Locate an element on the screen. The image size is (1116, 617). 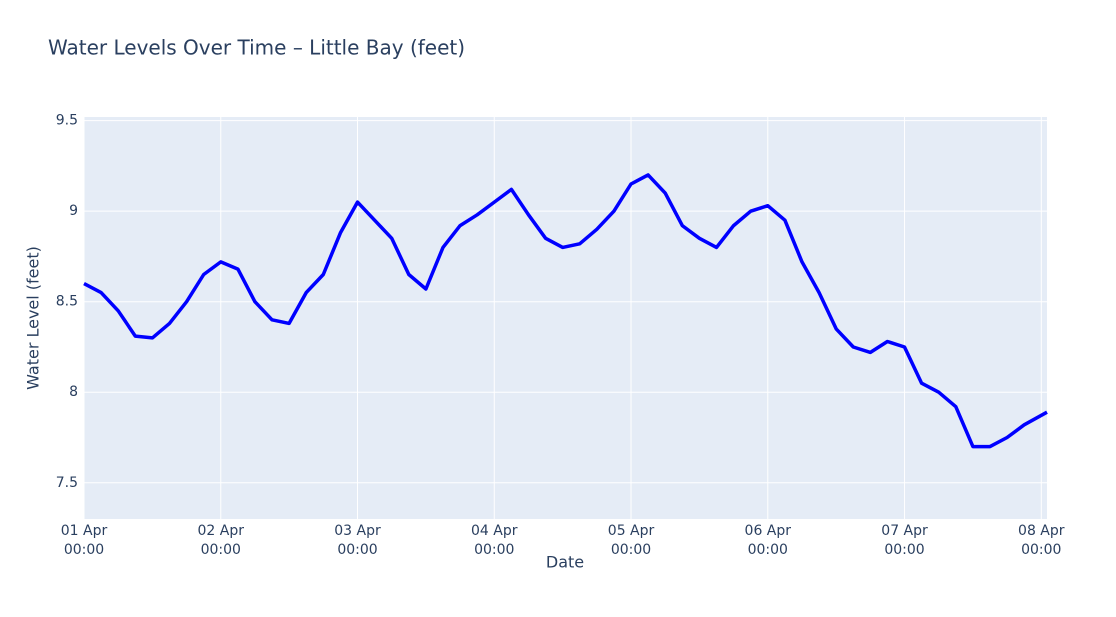
x-tick-label: 05 Apr is located at coordinates (631, 531).